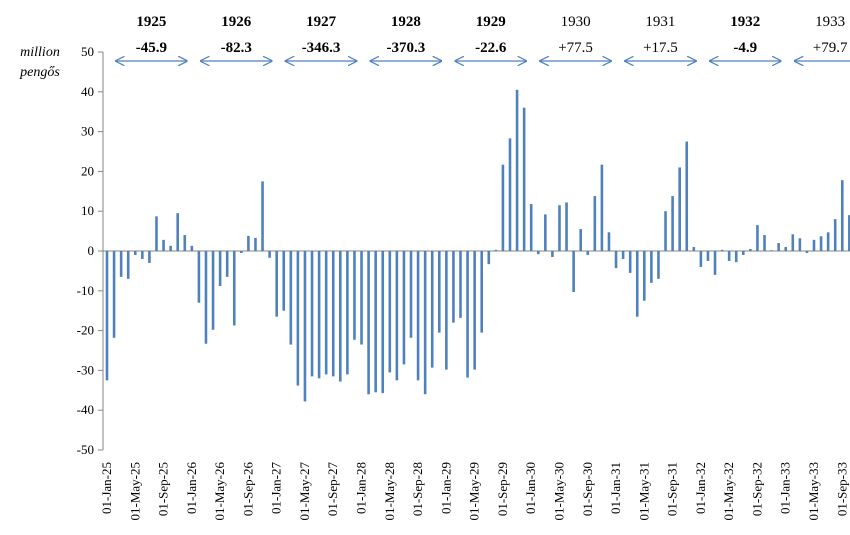 The image size is (850, 535). I want to click on year-label: 1932, so click(745, 22).